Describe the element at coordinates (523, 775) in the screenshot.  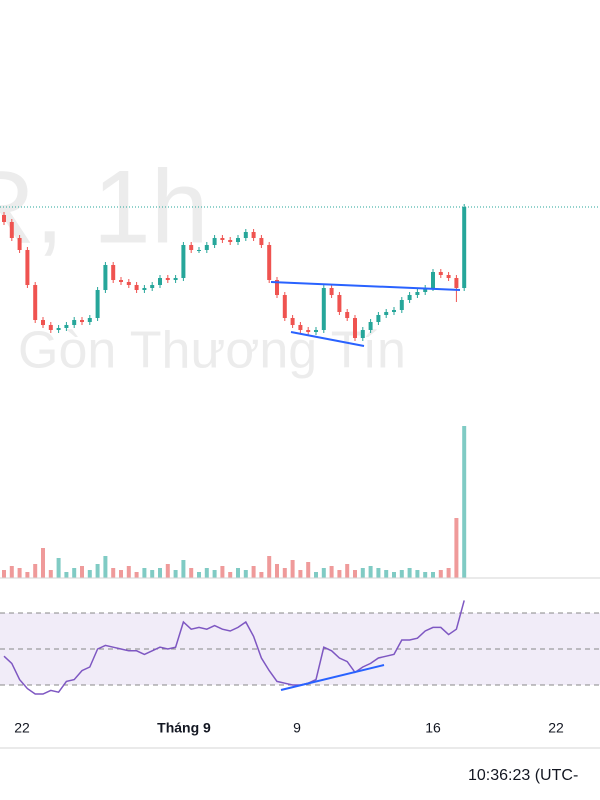
I see `clock: 10:36:23 (UTC-` at that location.